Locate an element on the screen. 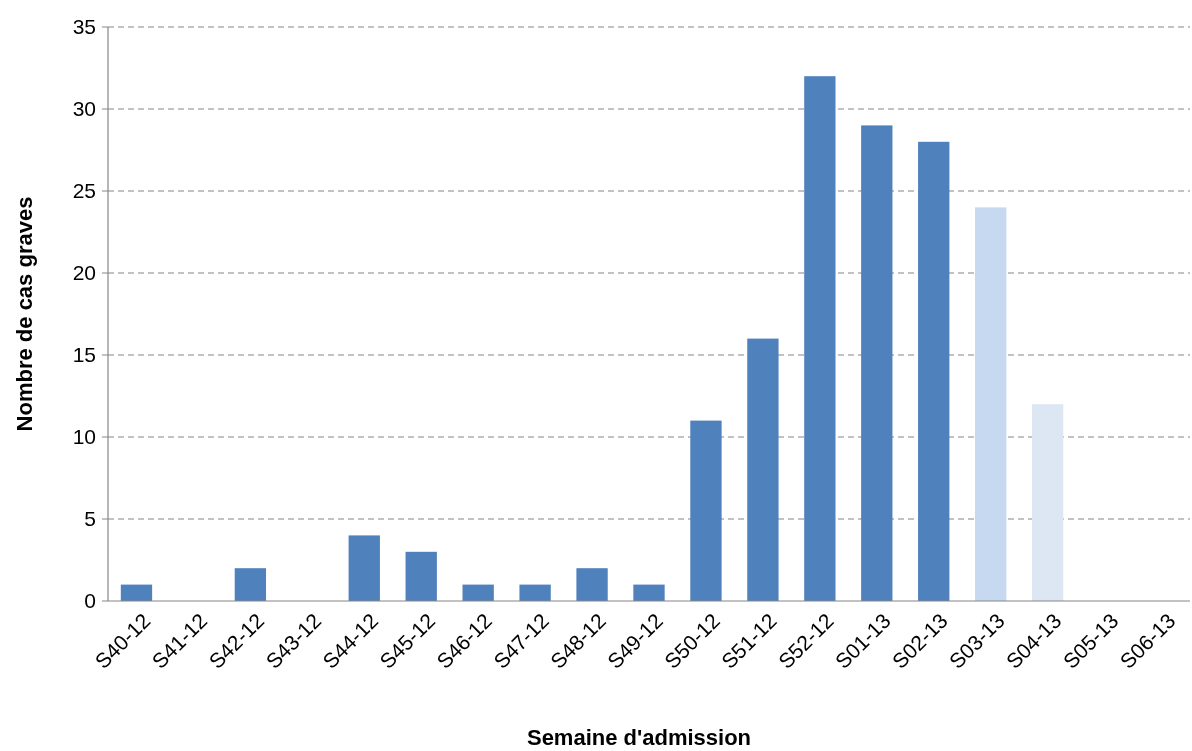 Image resolution: width=1192 pixels, height=751 pixels. y-tick-label: 25 is located at coordinates (84, 191).